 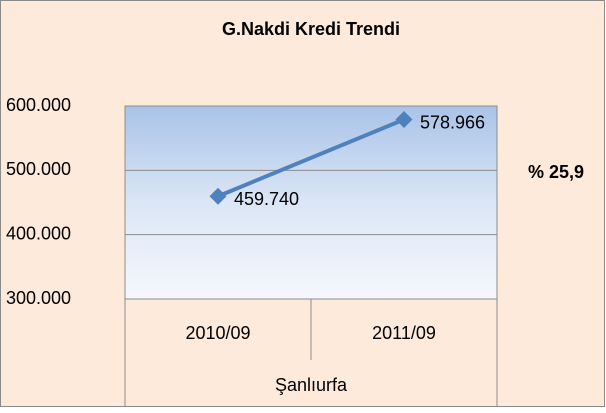 I want to click on y-tick-label: 300.000, so click(x=38, y=298).